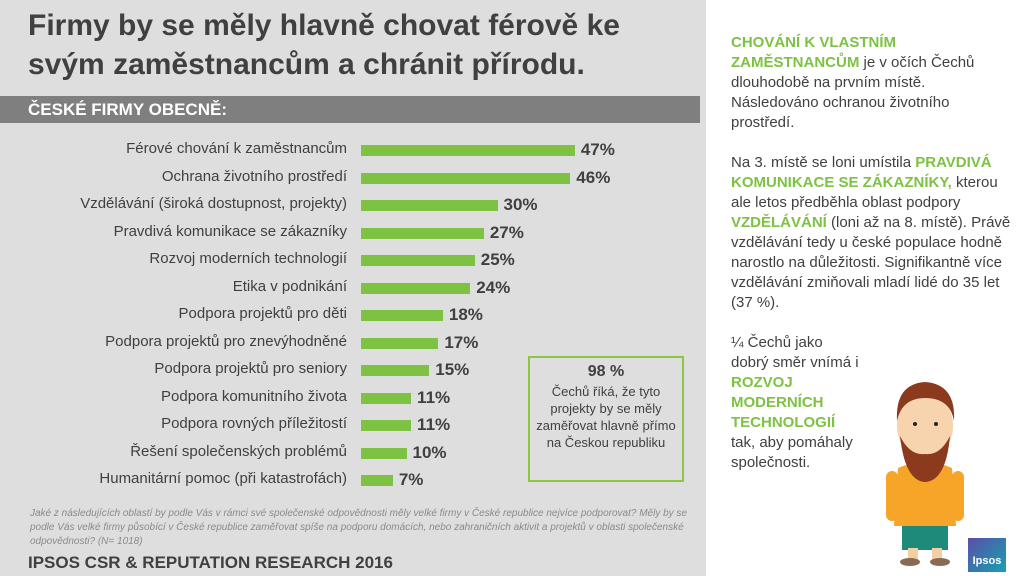 Image resolution: width=1024 pixels, height=576 pixels. What do you see at coordinates (465, 314) in the screenshot?
I see `value-label: 18%` at bounding box center [465, 314].